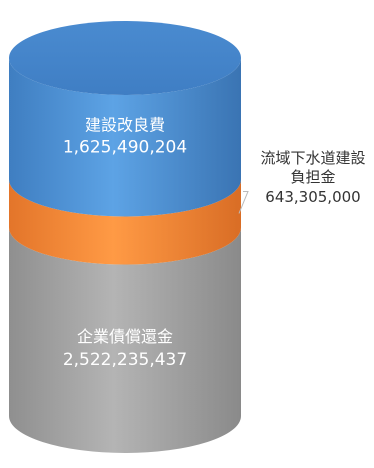  I want to click on cylinder-top, so click(125, 58).